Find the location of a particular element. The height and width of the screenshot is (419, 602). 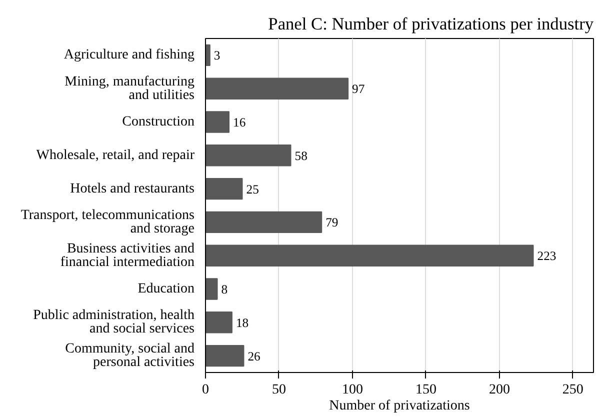

x-tick-label: 0 is located at coordinates (205, 390).